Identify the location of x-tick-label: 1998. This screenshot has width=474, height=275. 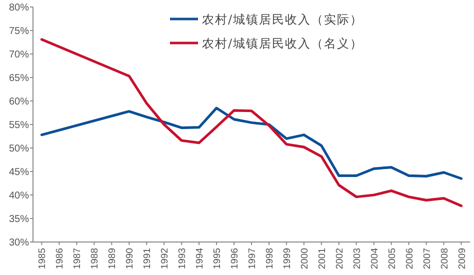
(270, 259).